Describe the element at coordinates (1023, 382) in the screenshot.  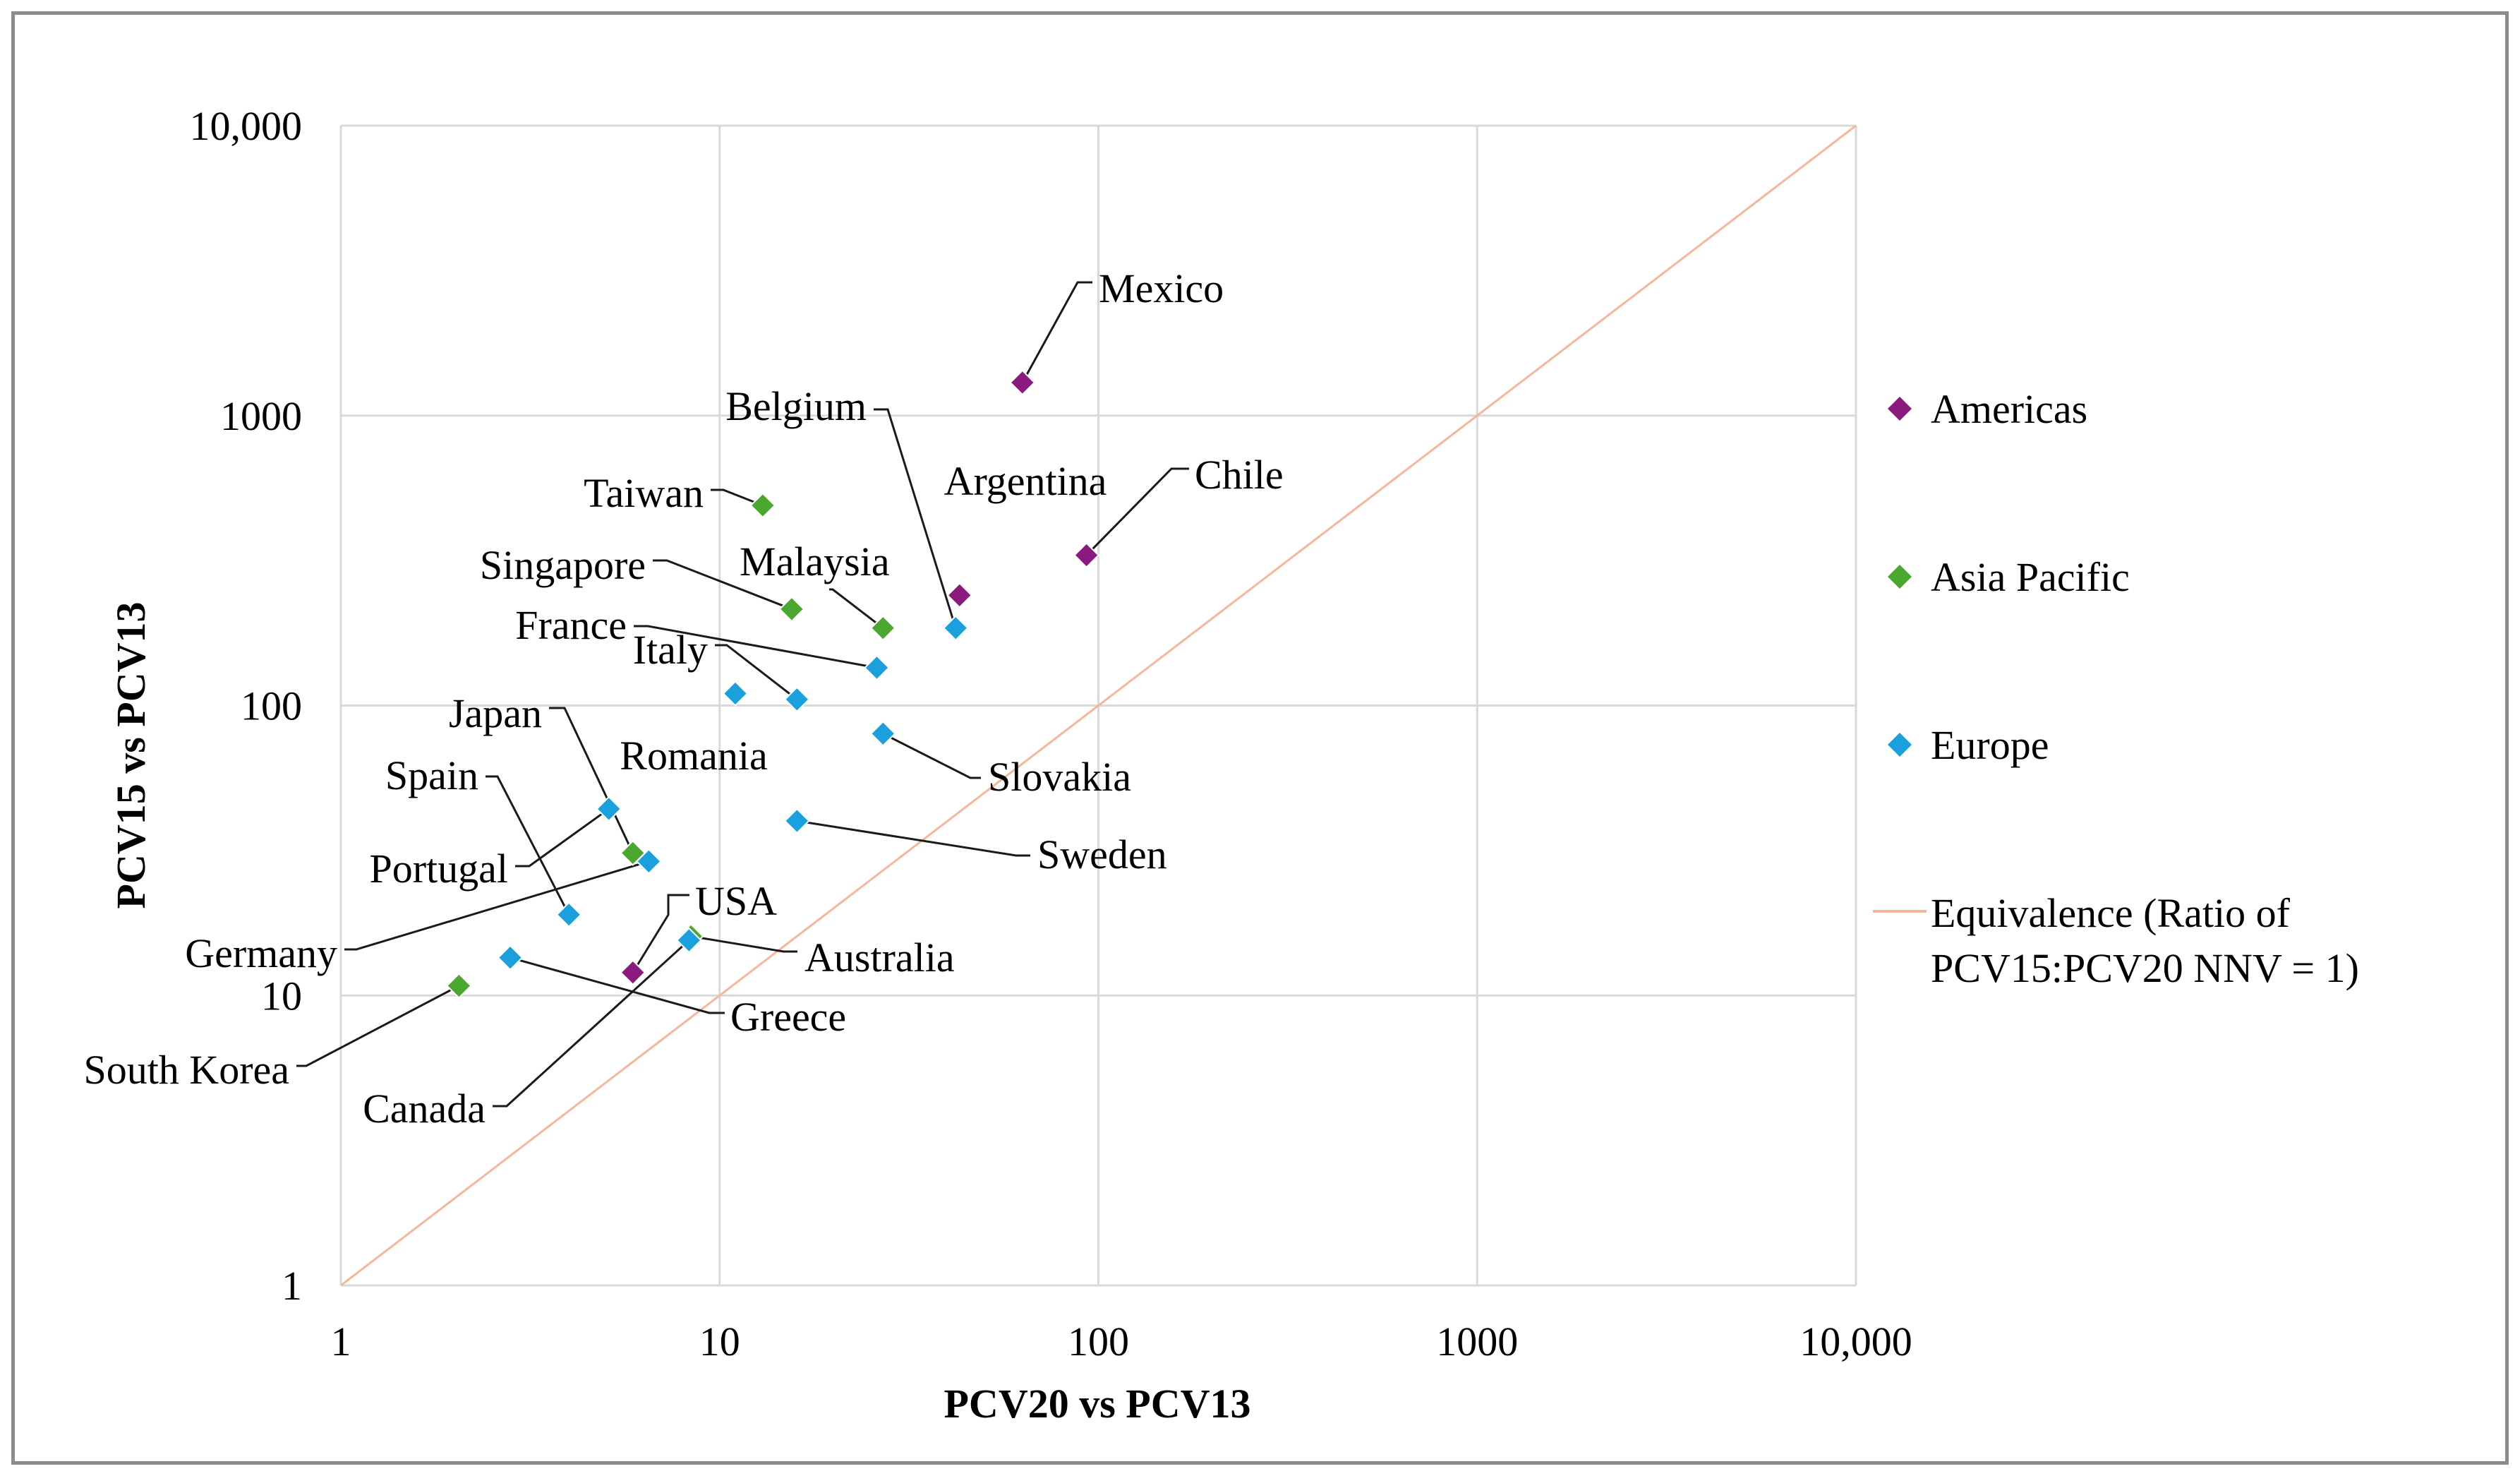
I see `point-mexico` at that location.